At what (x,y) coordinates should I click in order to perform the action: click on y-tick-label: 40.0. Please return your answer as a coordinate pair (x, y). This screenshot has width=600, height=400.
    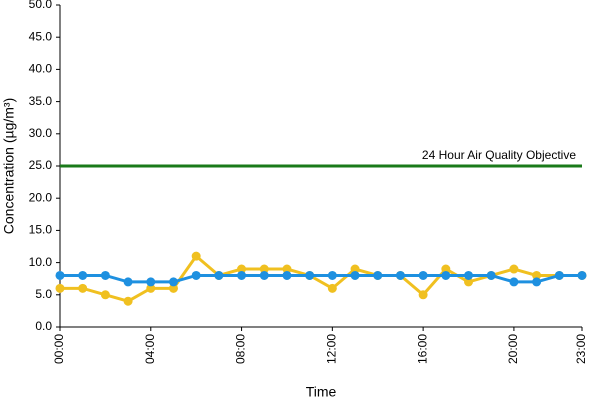
    Looking at the image, I should click on (41, 69).